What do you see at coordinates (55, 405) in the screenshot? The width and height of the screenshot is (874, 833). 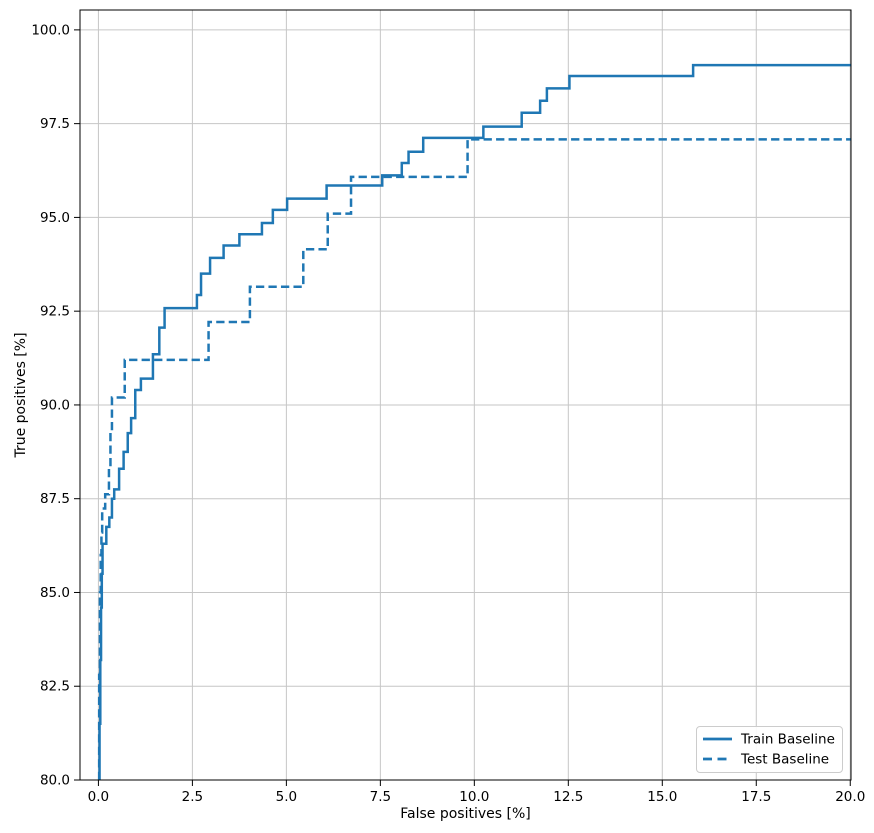 I see `y-tick-label: 90.0` at bounding box center [55, 405].